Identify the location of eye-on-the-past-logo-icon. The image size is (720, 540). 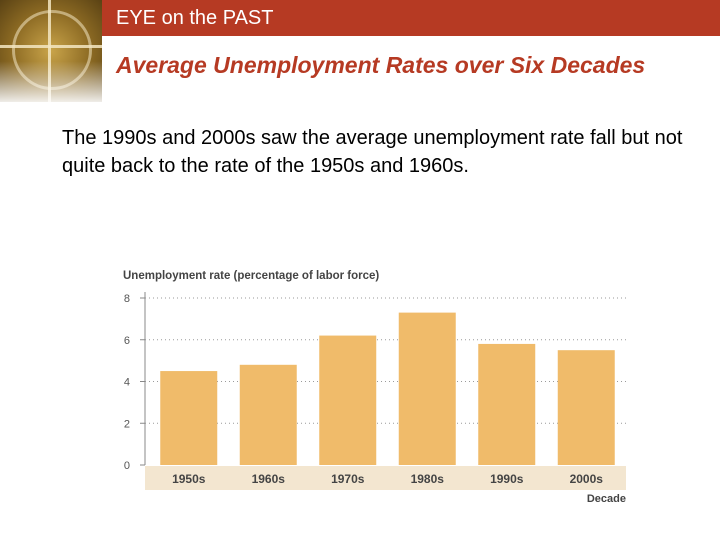
(51, 51).